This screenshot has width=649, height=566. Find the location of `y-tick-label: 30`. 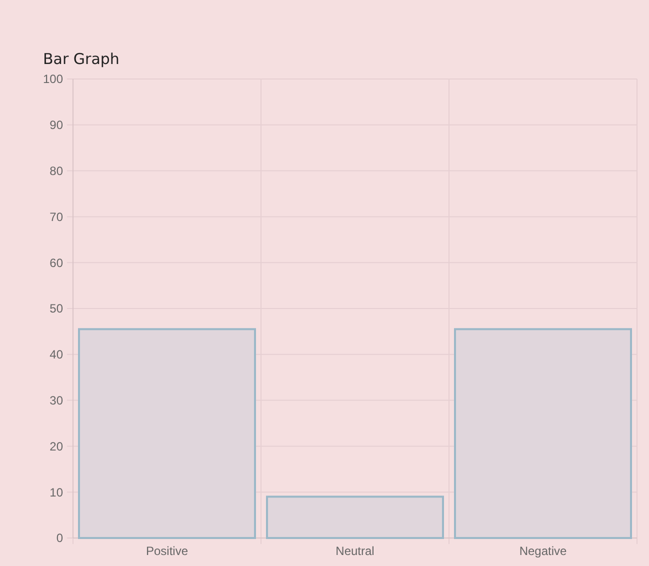

y-tick-label: 30 is located at coordinates (57, 401).